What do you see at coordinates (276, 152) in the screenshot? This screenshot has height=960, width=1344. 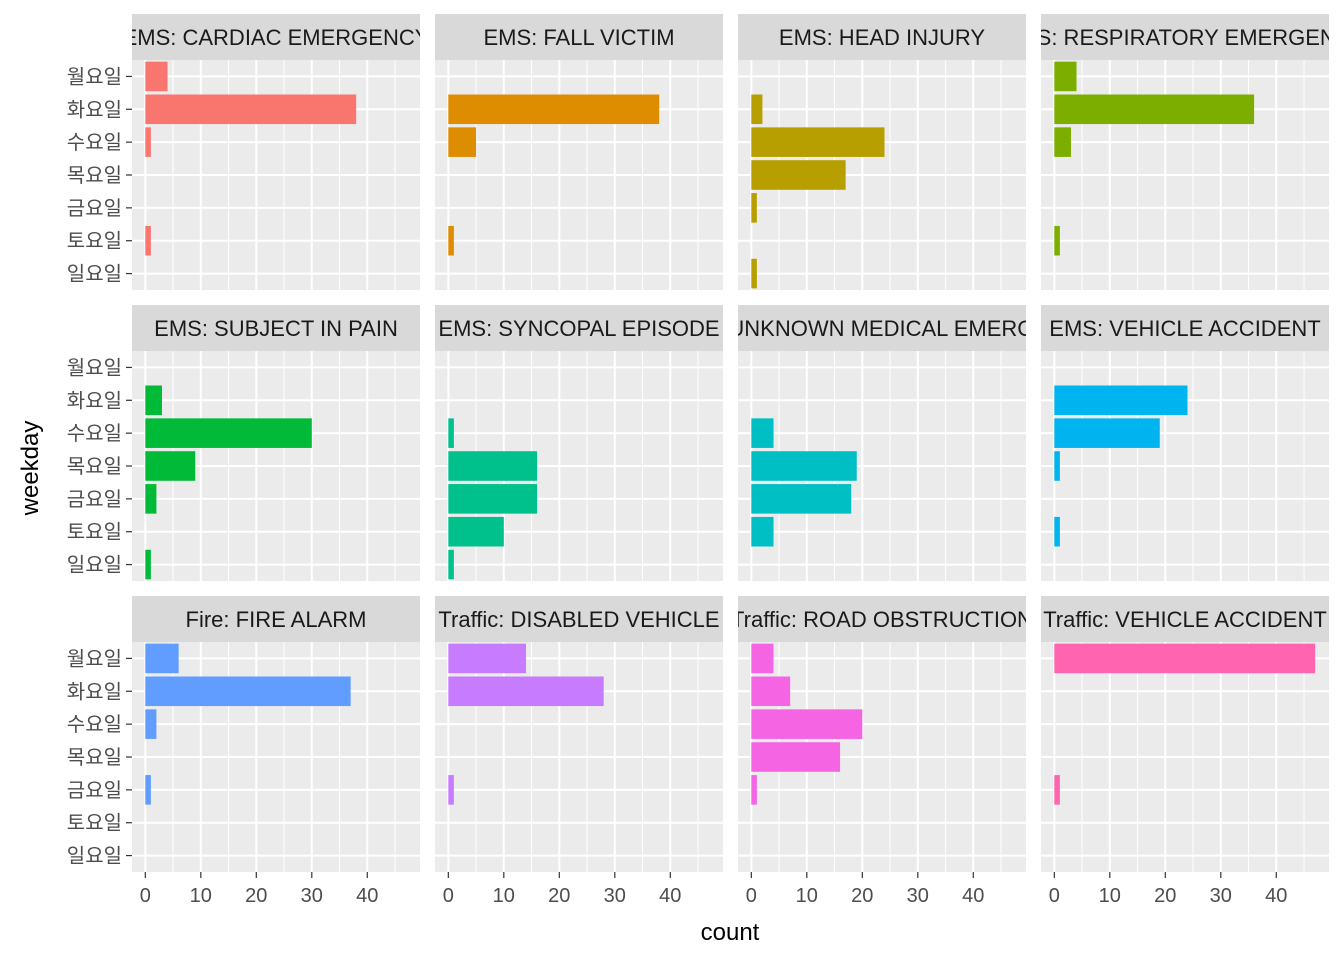 I see `facet-panel: EMS: CARDIAC EMERGENCY` at bounding box center [276, 152].